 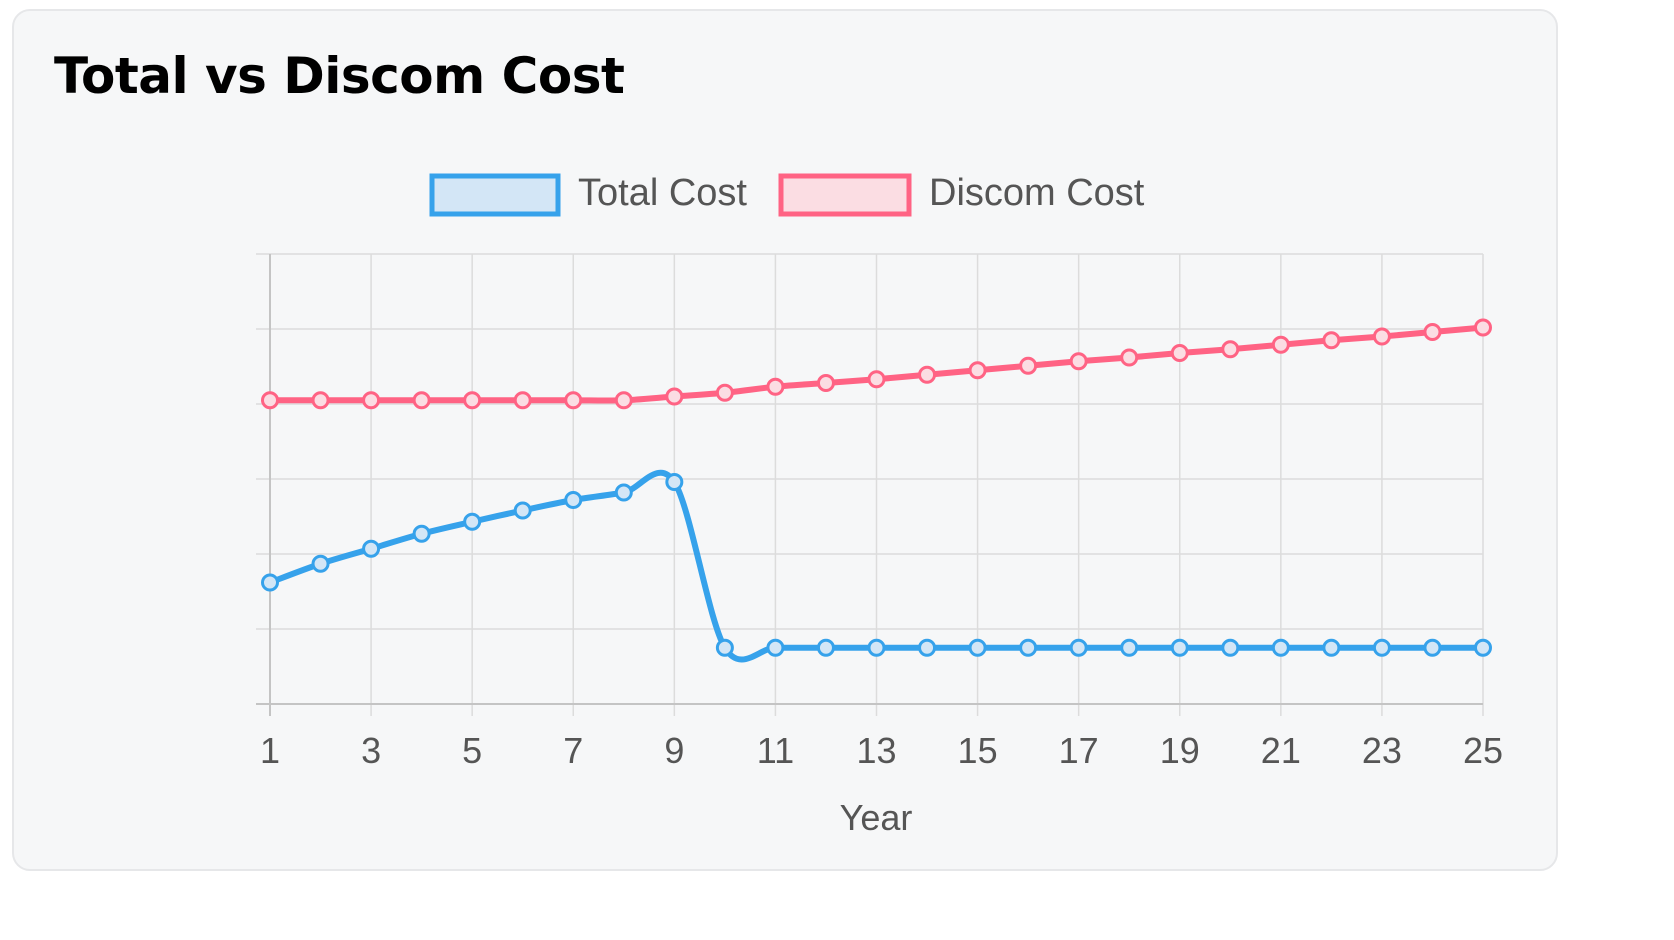 What do you see at coordinates (1037, 193) in the screenshot?
I see `legend-label: Discom Cost` at bounding box center [1037, 193].